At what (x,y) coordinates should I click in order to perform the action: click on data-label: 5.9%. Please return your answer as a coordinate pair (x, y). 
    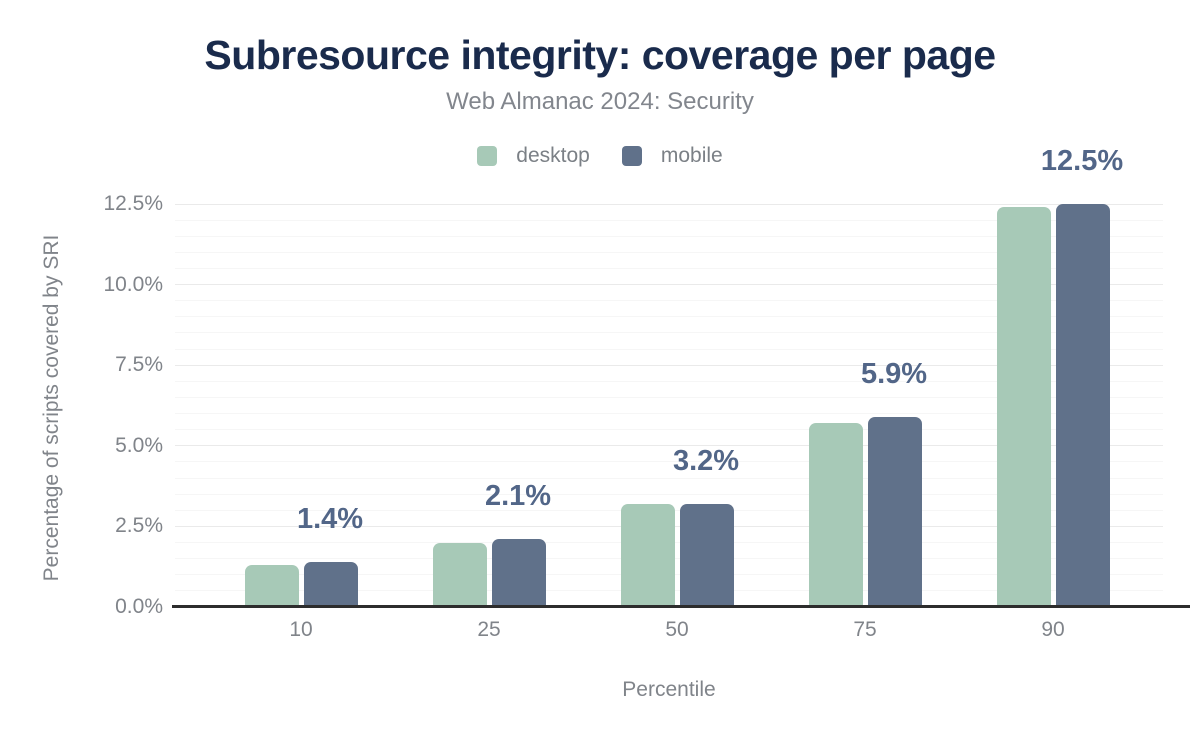
    Looking at the image, I should click on (894, 373).